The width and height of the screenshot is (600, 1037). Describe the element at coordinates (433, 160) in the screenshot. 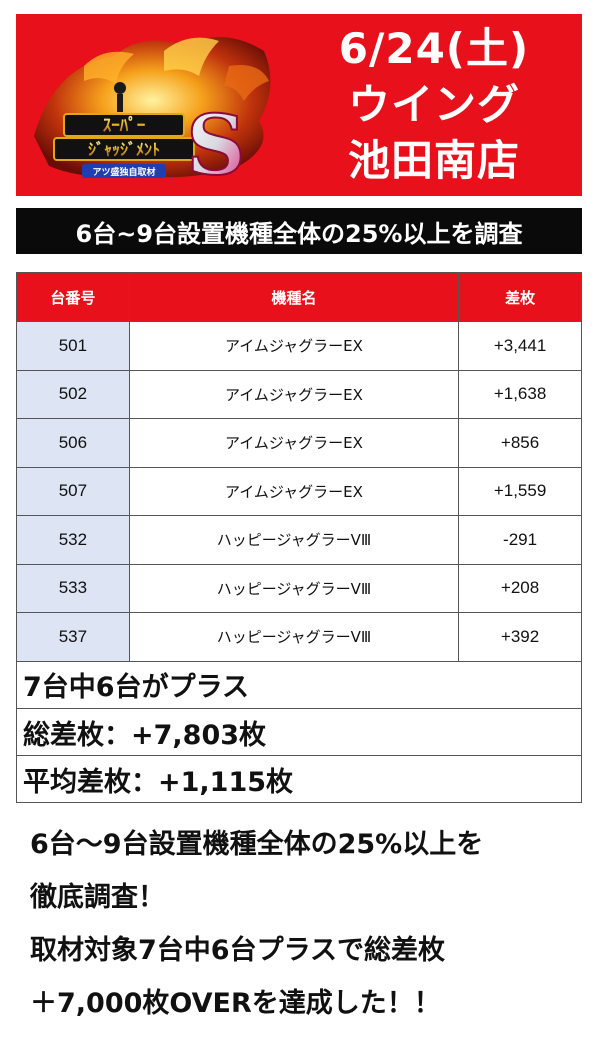

I see `store-name-line2: 池田南店` at that location.